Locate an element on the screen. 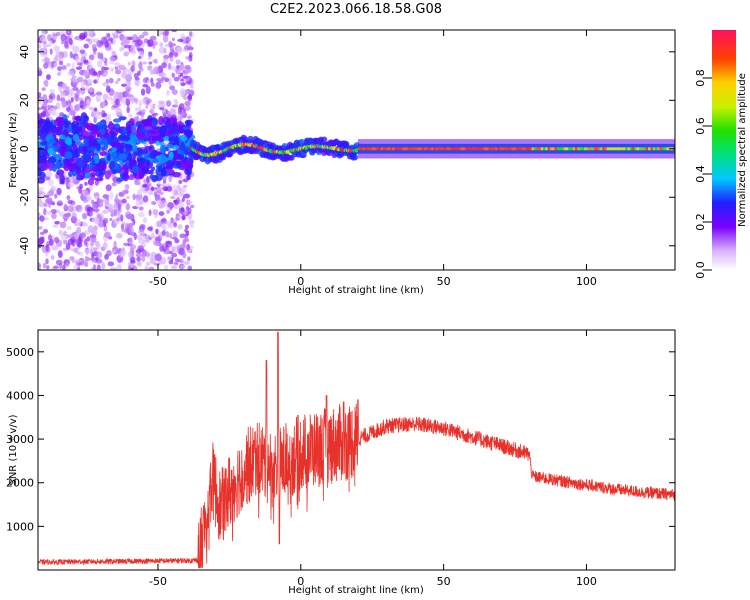 This screenshot has height=600, width=750. y-tick-label: 4000 is located at coordinates (20, 395).